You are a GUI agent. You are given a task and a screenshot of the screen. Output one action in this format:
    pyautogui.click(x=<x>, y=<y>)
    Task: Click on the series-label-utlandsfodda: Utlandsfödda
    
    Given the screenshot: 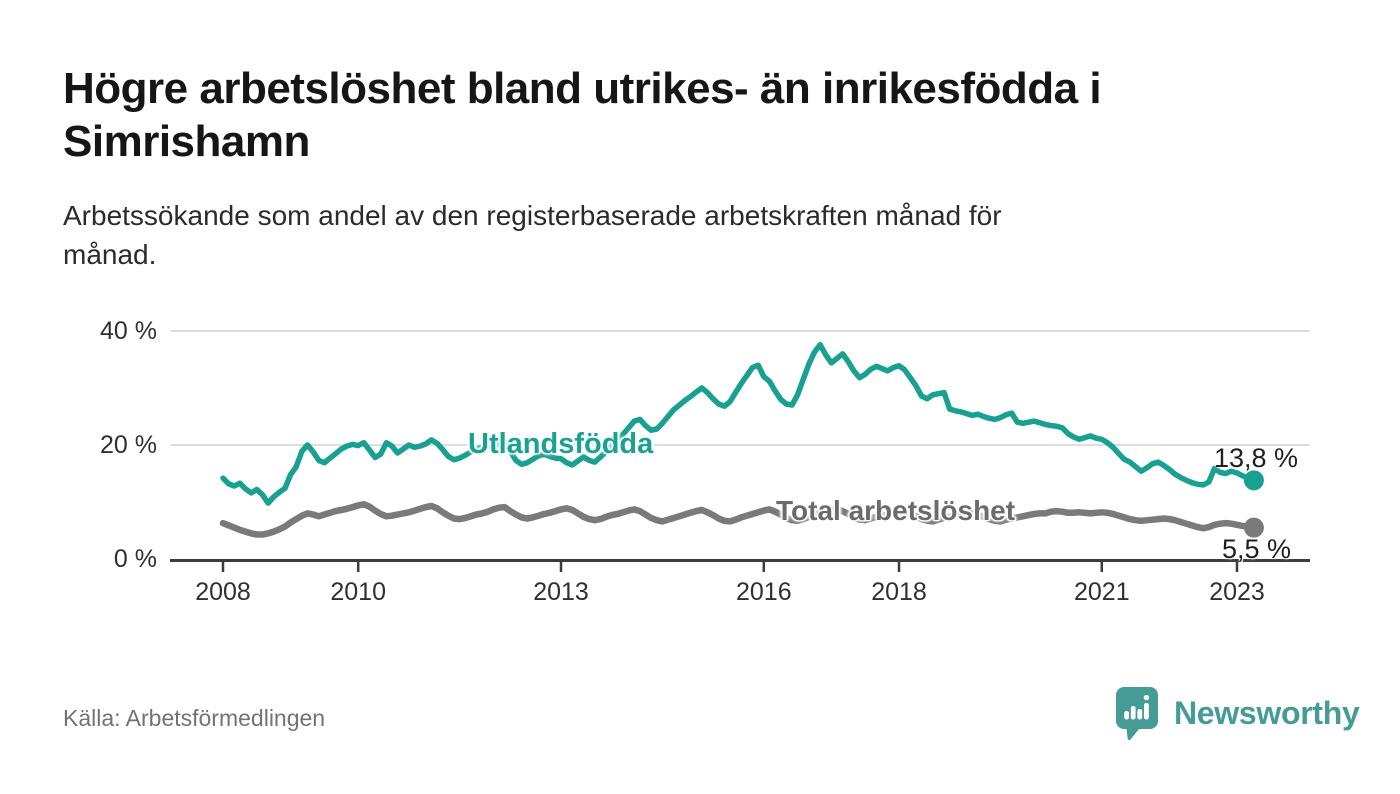 What is the action you would take?
    pyautogui.click(x=561, y=444)
    